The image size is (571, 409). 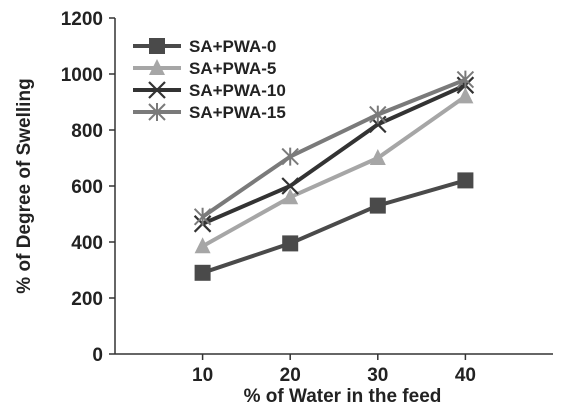 What do you see at coordinates (232, 46) in the screenshot?
I see `legend-label: SA+PWA-0` at bounding box center [232, 46].